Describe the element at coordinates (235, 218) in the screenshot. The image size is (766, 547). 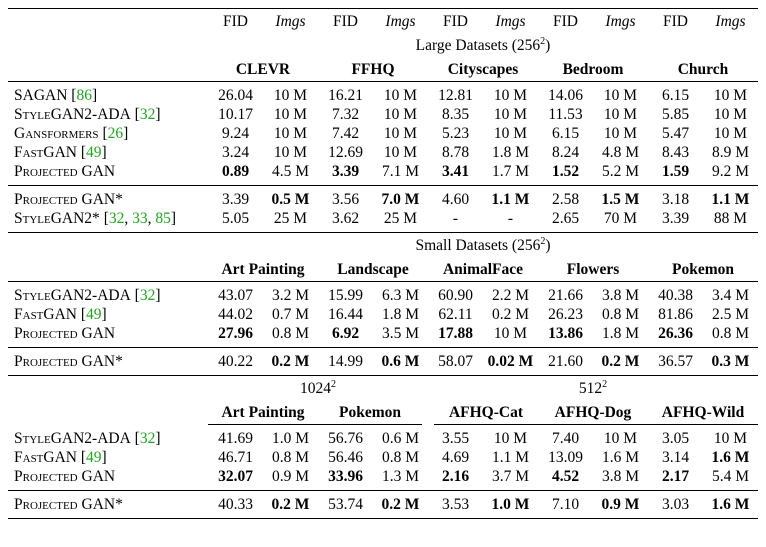
I see `fid-value: 5.05` at that location.